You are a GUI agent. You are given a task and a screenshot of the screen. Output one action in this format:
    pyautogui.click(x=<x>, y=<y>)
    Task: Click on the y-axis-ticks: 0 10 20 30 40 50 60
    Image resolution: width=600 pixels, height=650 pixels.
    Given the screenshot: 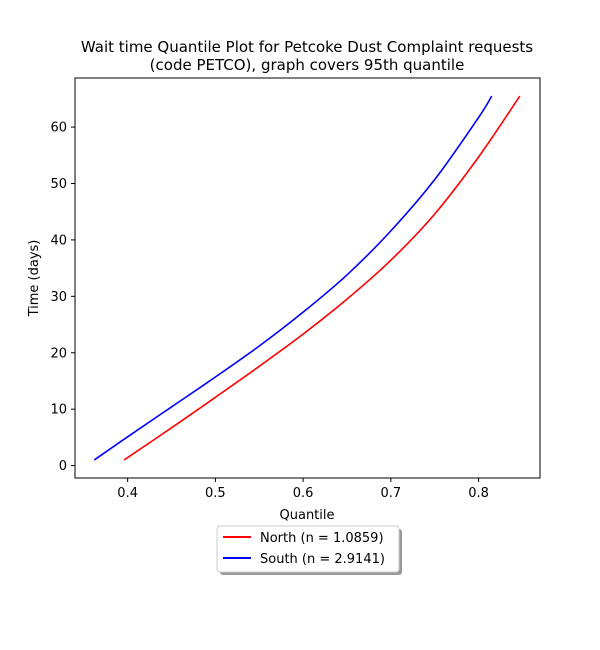 What is the action you would take?
    pyautogui.click(x=62, y=297)
    